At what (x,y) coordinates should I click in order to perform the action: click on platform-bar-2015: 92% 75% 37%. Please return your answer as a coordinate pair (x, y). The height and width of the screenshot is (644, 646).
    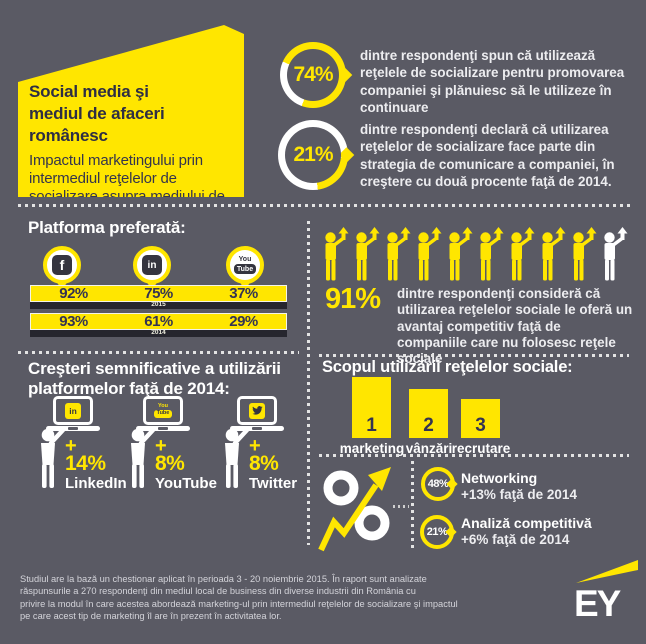
    Looking at the image, I should click on (158, 293).